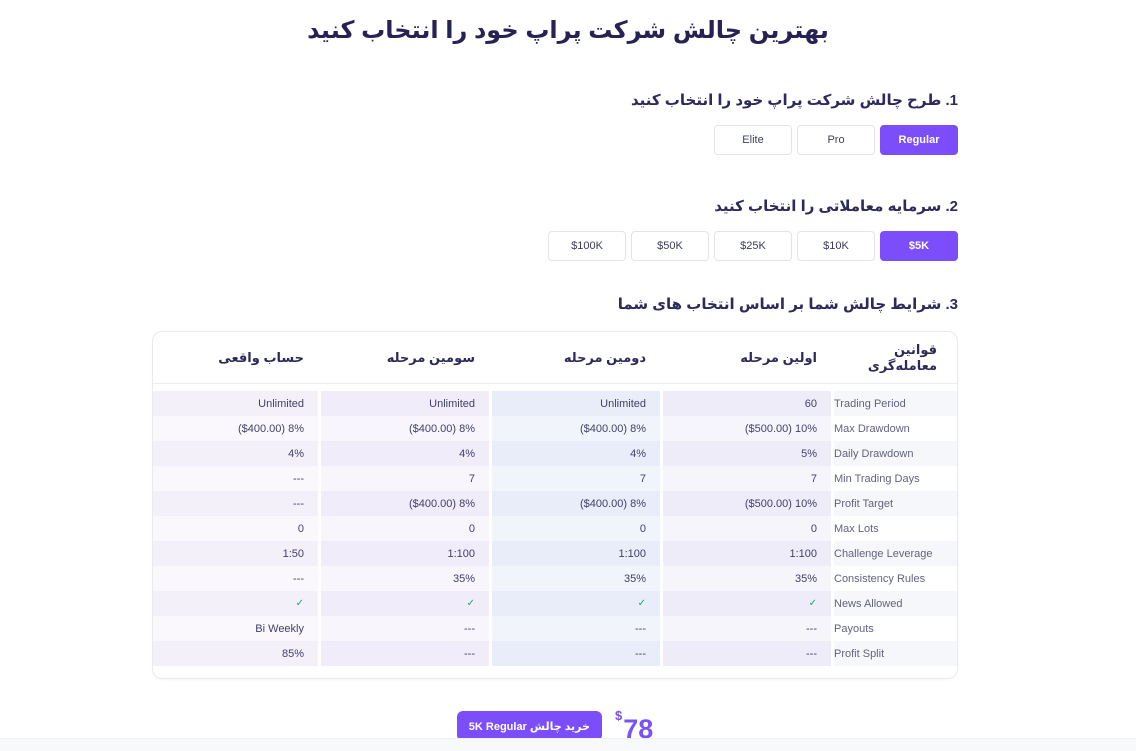  I want to click on cell-stage3: 0, so click(405, 528).